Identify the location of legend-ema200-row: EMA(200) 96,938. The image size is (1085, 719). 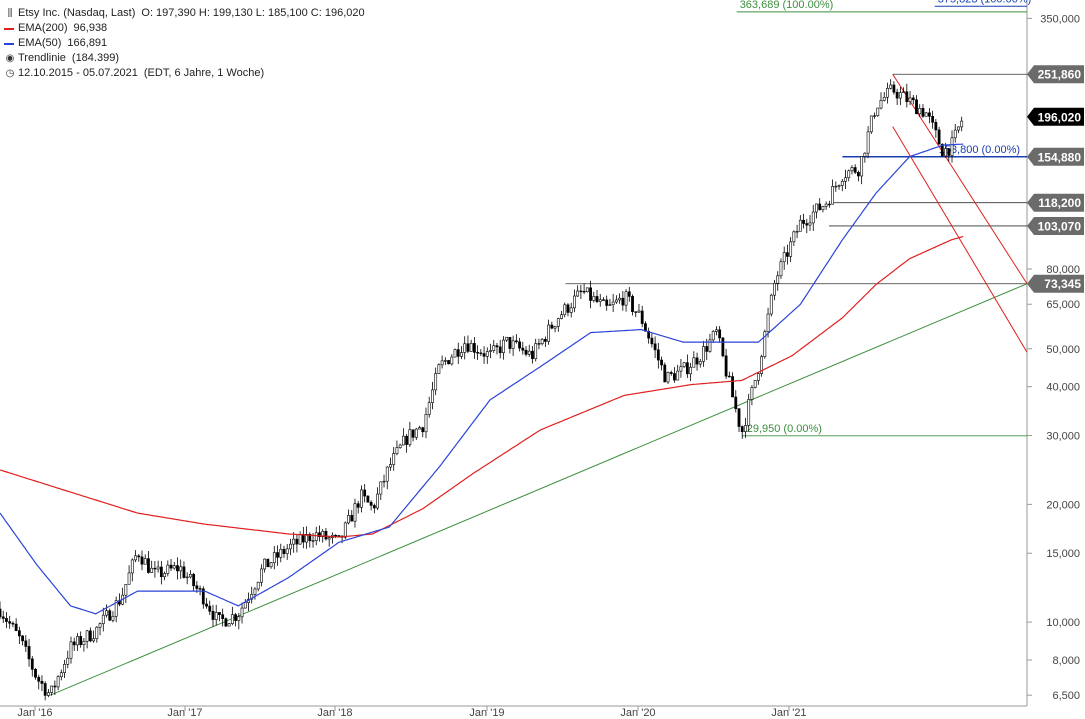
(184, 28).